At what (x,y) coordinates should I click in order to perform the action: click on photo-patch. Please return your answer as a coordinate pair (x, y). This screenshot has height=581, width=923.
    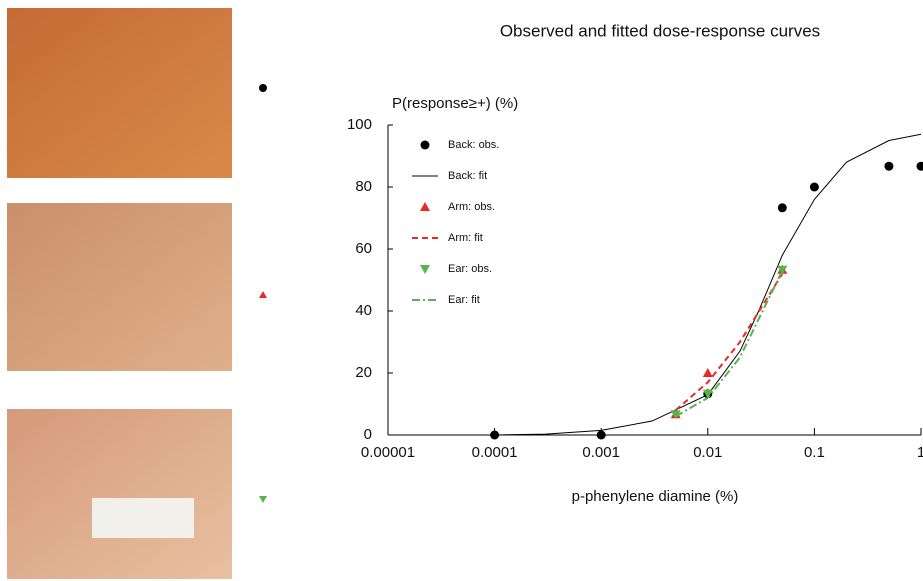
    Looking at the image, I should click on (143, 518).